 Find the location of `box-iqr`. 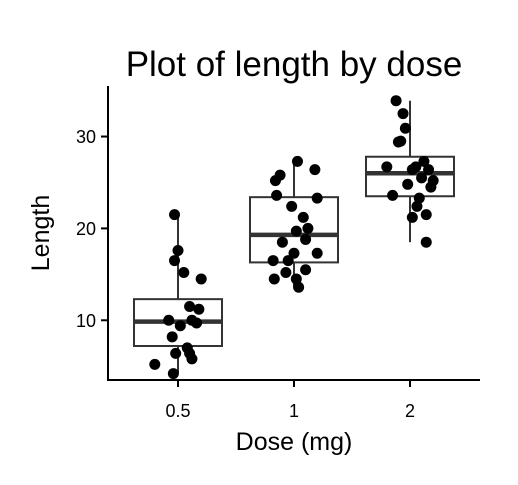

box-iqr is located at coordinates (410, 176).